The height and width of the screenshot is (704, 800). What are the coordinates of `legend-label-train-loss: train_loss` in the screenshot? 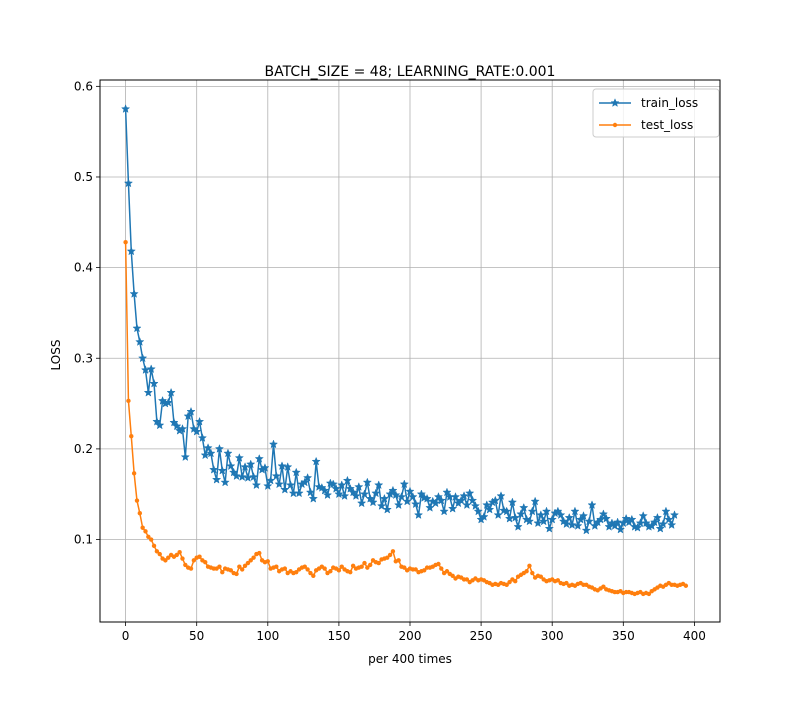 It's located at (669, 103).